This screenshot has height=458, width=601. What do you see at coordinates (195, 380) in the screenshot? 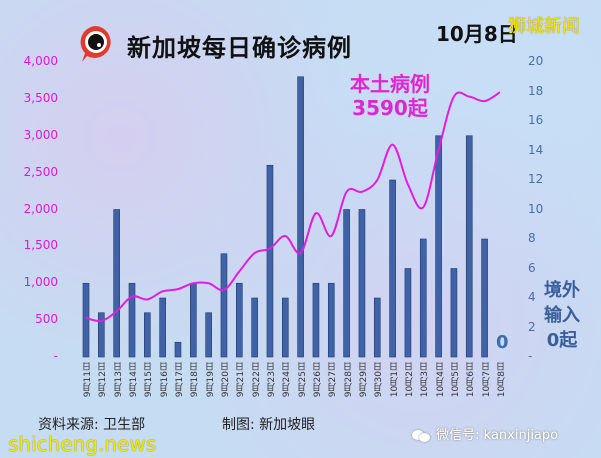
I see `x-axis-tick: 9月18日` at bounding box center [195, 380].